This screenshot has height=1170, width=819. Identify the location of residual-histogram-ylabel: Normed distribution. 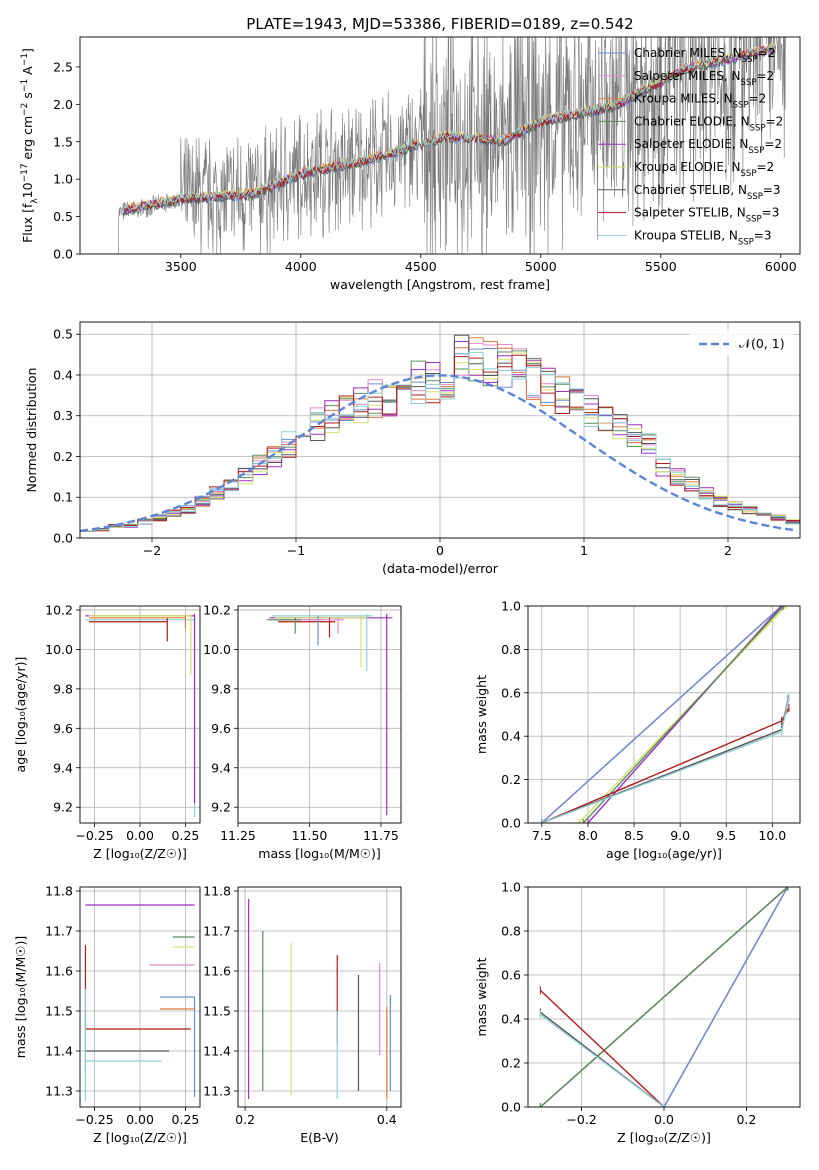
(31, 430).